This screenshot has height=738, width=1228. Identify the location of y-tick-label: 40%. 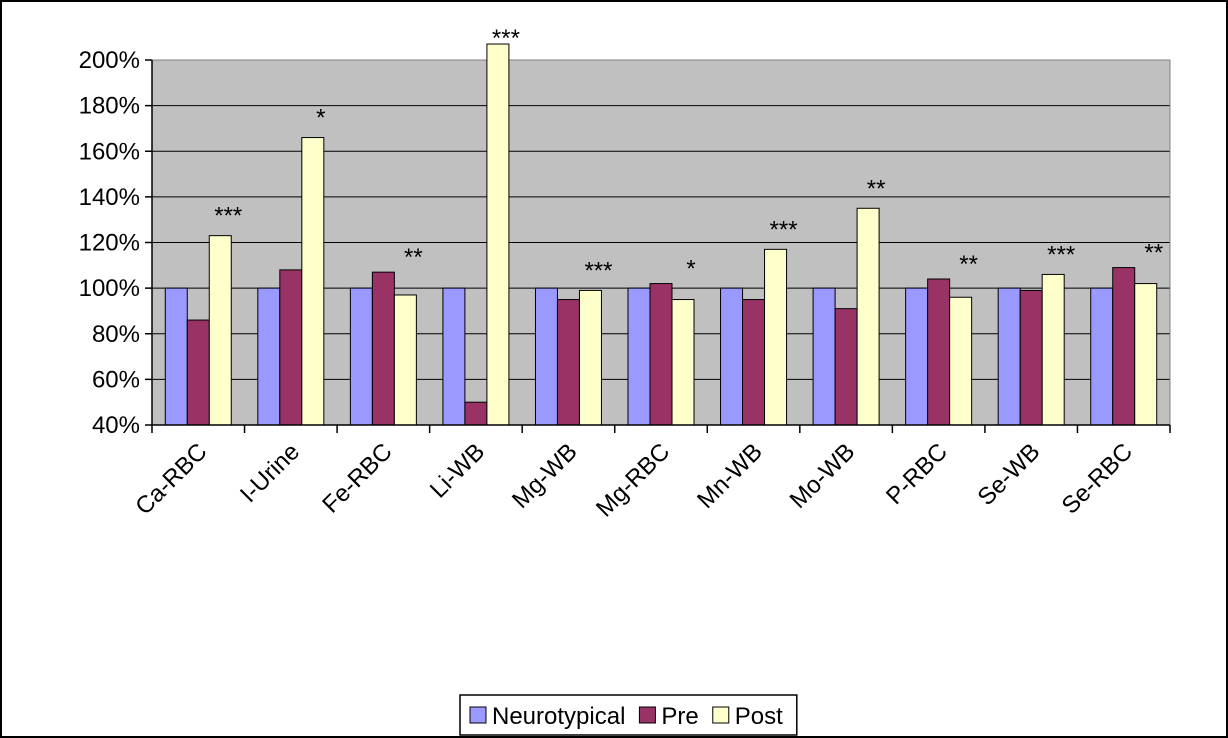
(116, 425).